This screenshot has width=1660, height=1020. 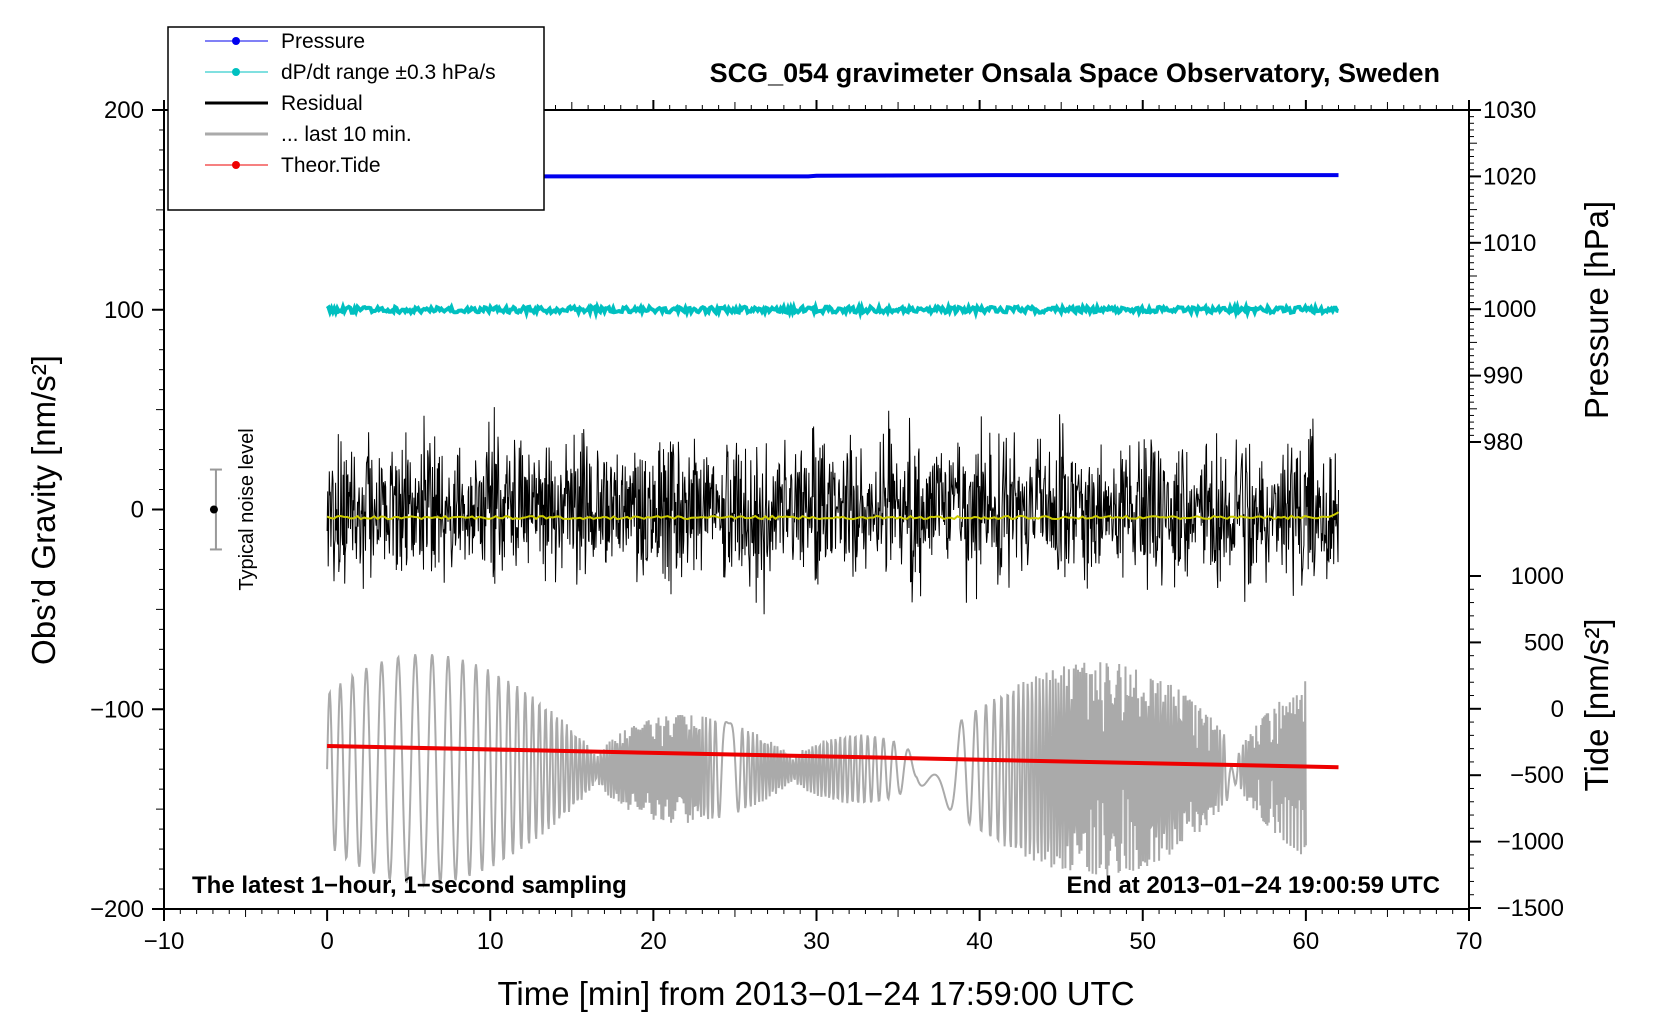 What do you see at coordinates (1537, 576) in the screenshot?
I see `tide-tick-label: 1000` at bounding box center [1537, 576].